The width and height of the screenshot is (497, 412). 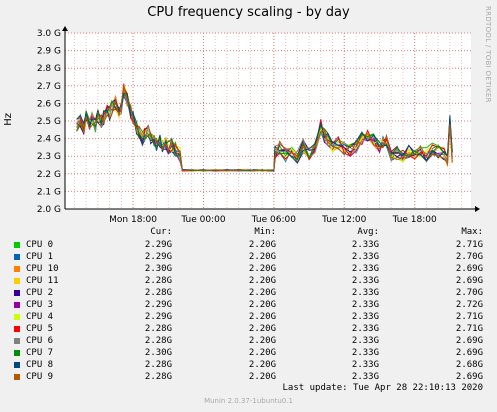 I want to click on x-tick-label: Tue 12:00, so click(x=343, y=220).